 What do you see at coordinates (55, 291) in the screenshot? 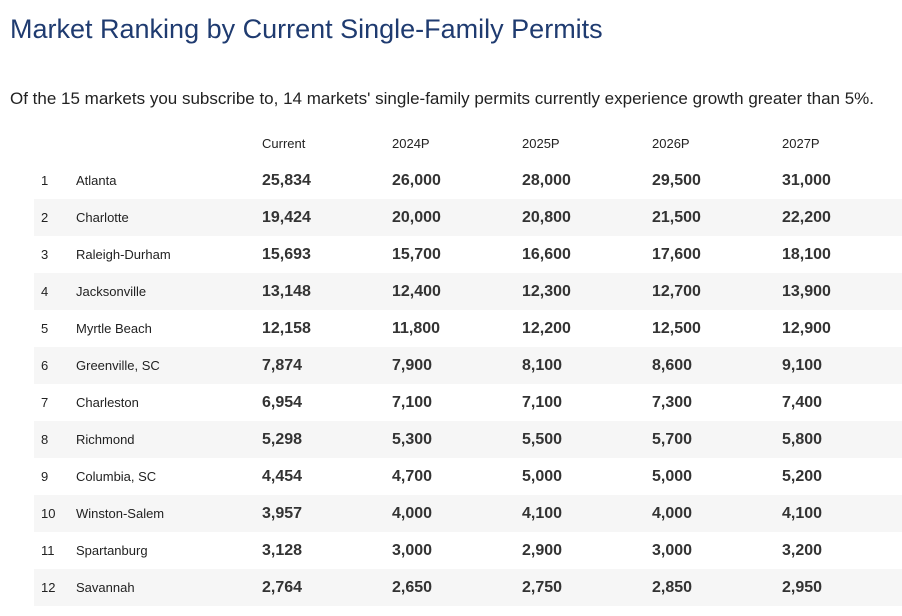
I see `rank-cell: 4` at bounding box center [55, 291].